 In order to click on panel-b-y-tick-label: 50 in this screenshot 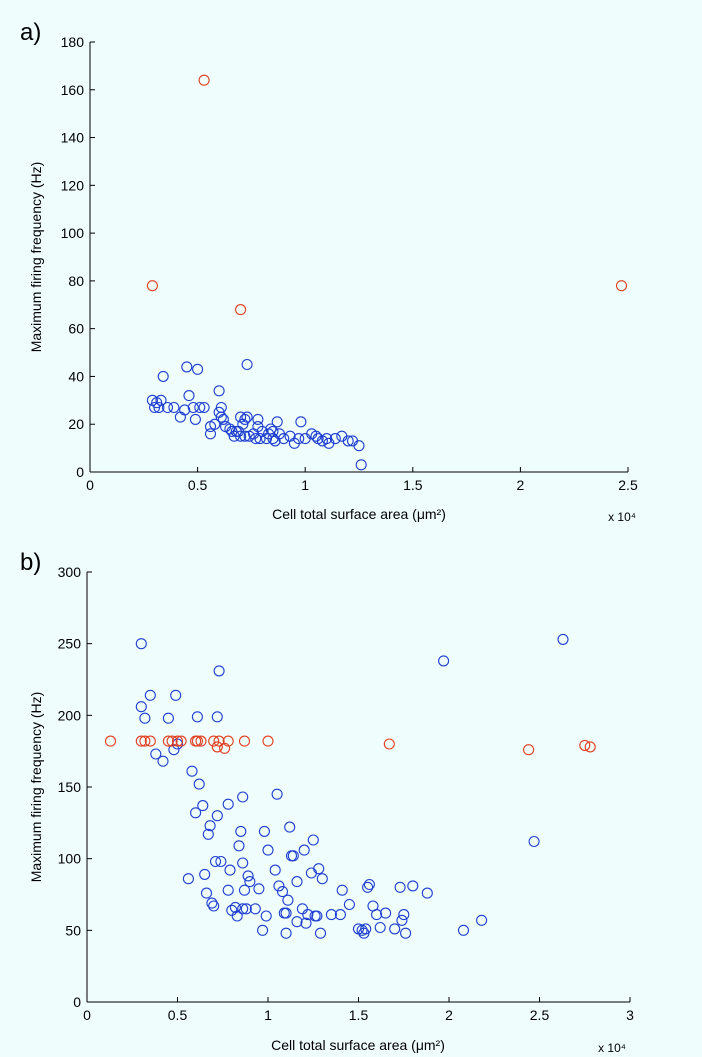, I will do `click(73, 930)`.